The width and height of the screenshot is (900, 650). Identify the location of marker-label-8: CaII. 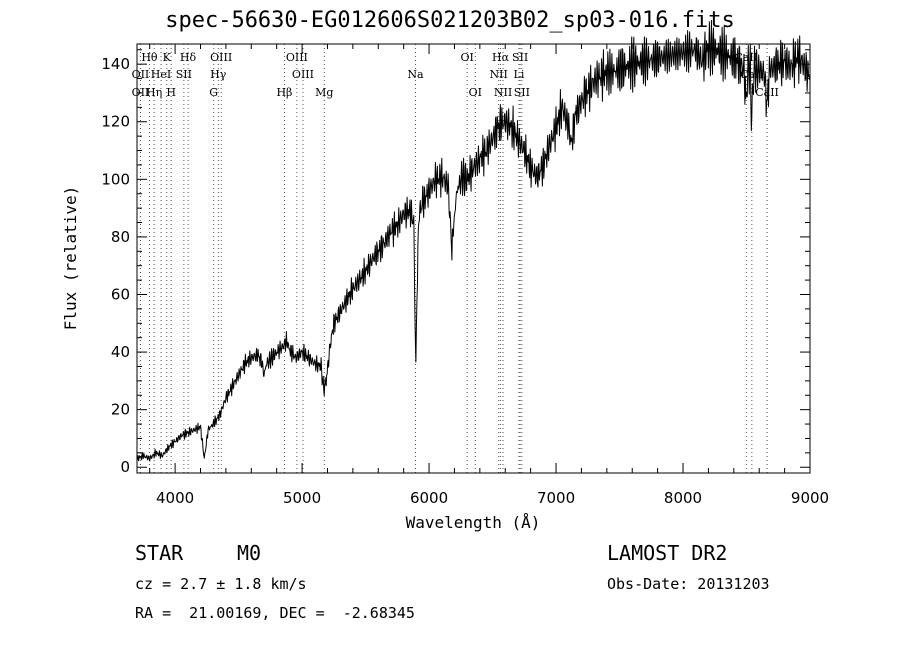
(746, 57).